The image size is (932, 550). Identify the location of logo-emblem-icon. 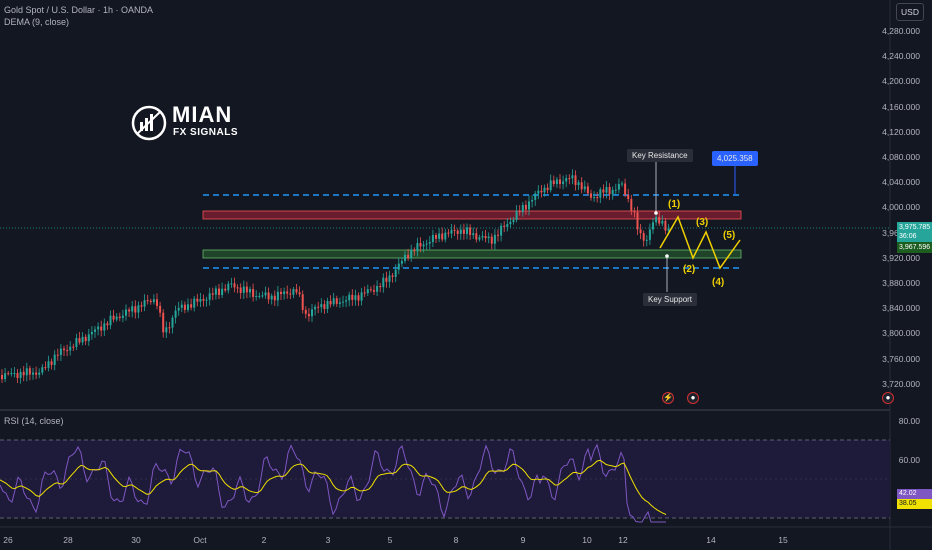
(149, 123).